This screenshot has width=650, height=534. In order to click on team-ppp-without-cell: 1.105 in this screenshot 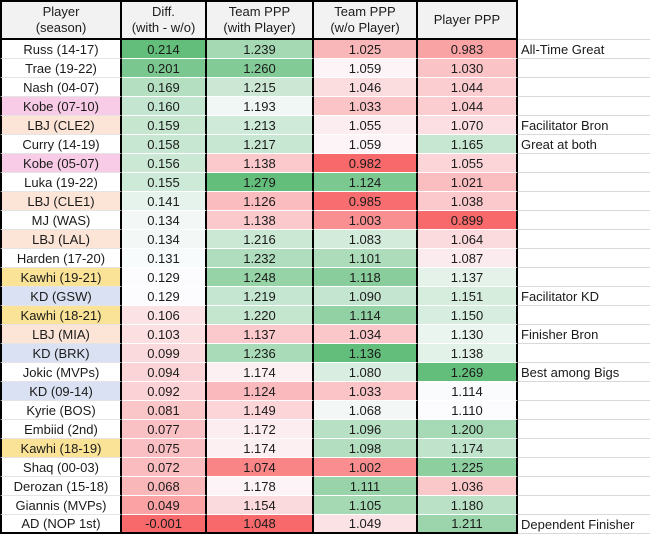, I will do `click(366, 505)`.